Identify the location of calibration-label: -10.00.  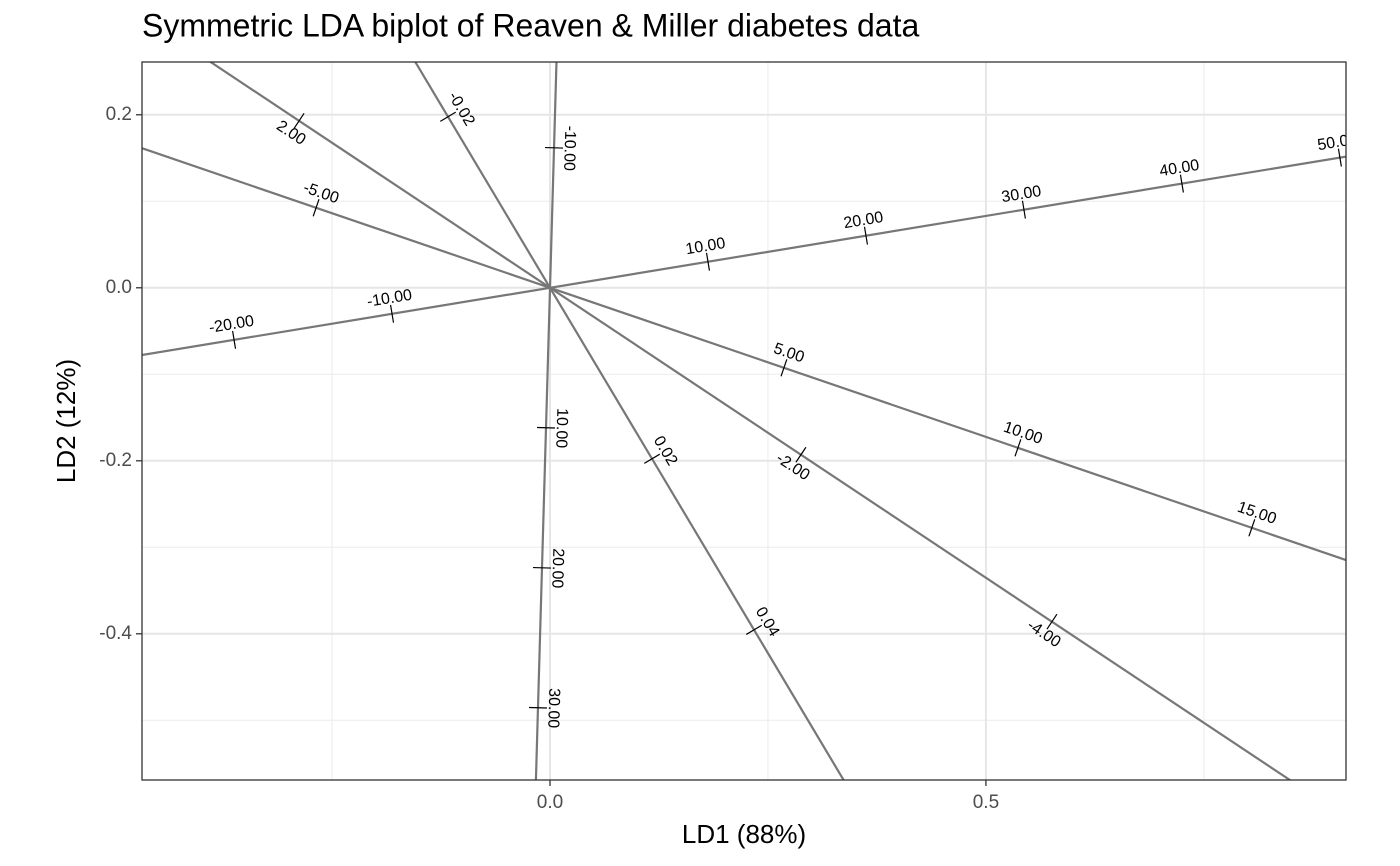
(569, 148).